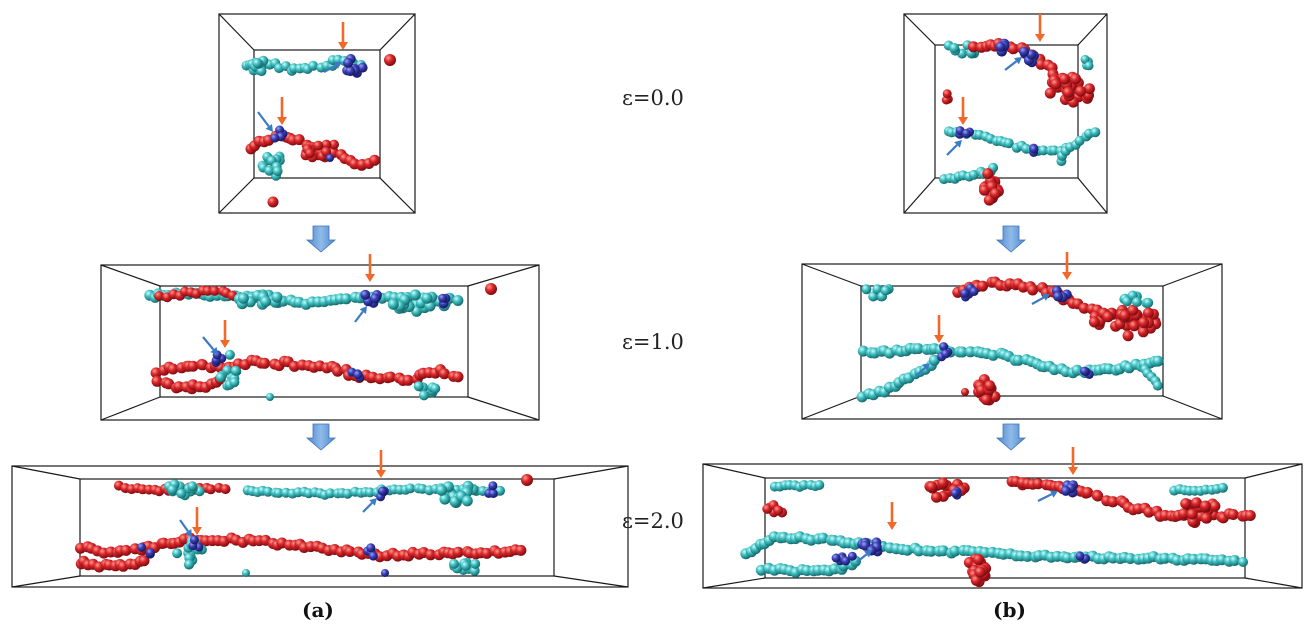  I want to click on chain-b1-cyan, so click(1010, 360).